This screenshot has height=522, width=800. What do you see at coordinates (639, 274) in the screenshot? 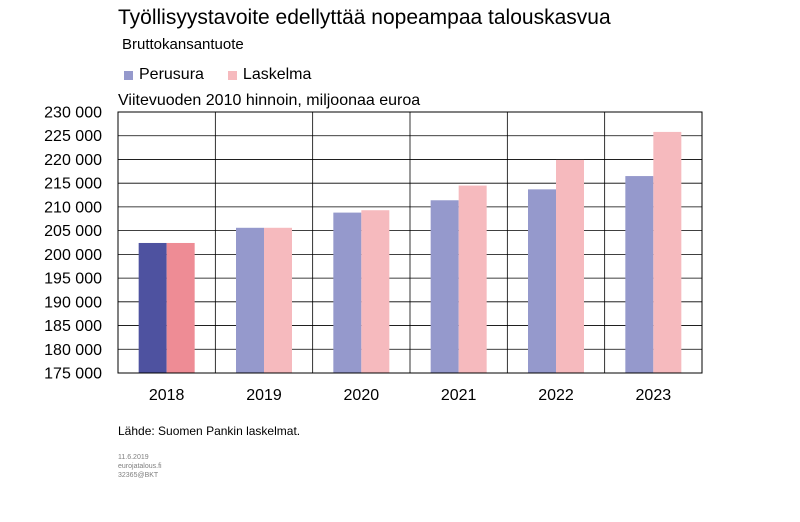
I see `bar-perusura-2023` at bounding box center [639, 274].